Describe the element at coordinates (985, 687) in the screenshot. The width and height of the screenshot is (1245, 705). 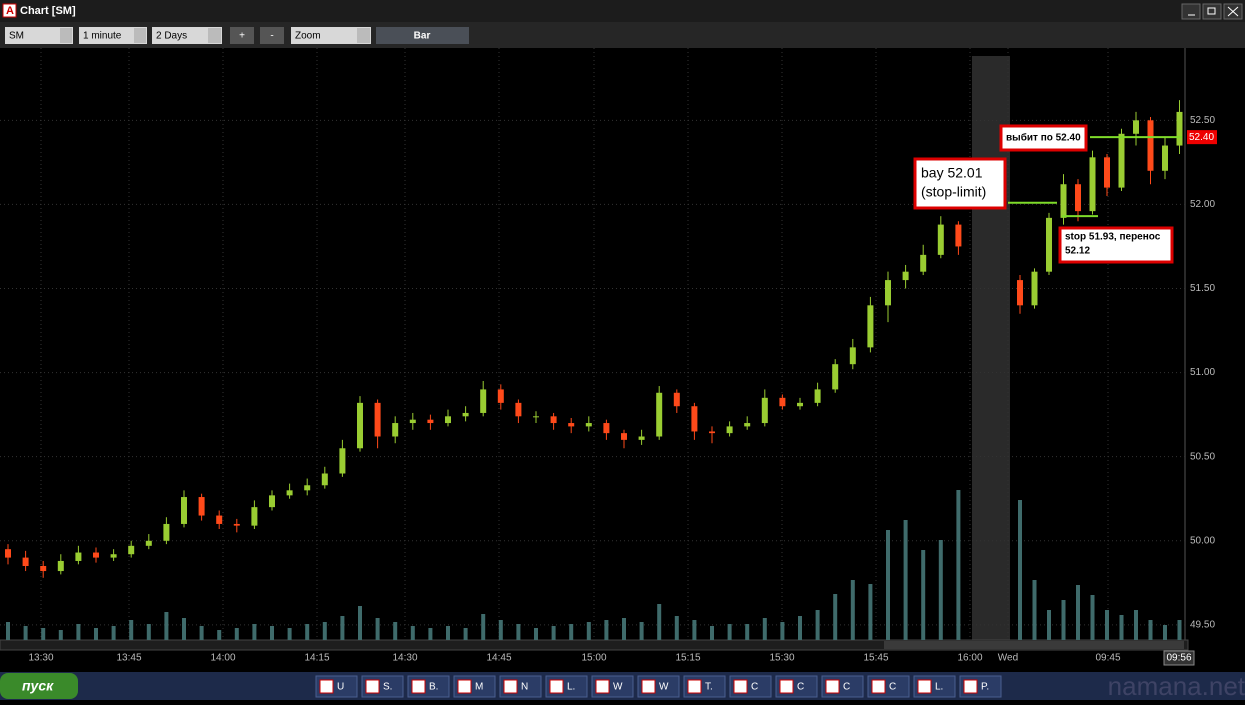
I see `taskbar-label: P.` at that location.